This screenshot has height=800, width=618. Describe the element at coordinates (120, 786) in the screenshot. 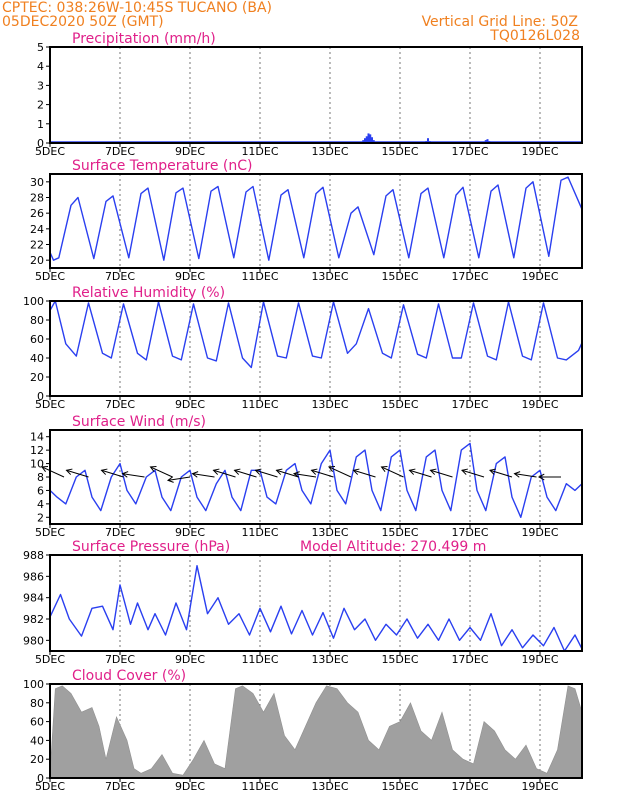

I see `cloud-xtick-label: 7DEC` at that location.